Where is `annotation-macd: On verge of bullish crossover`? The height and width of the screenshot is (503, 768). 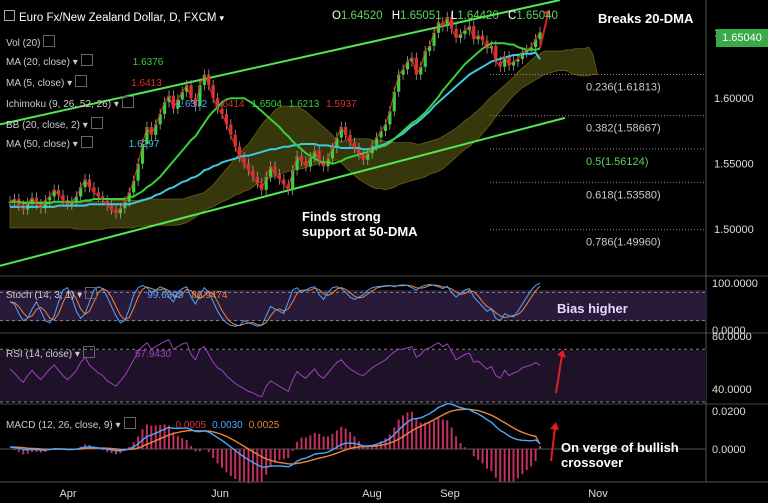
annotation-macd: On verge of bullish crossover is located at coordinates (620, 455).